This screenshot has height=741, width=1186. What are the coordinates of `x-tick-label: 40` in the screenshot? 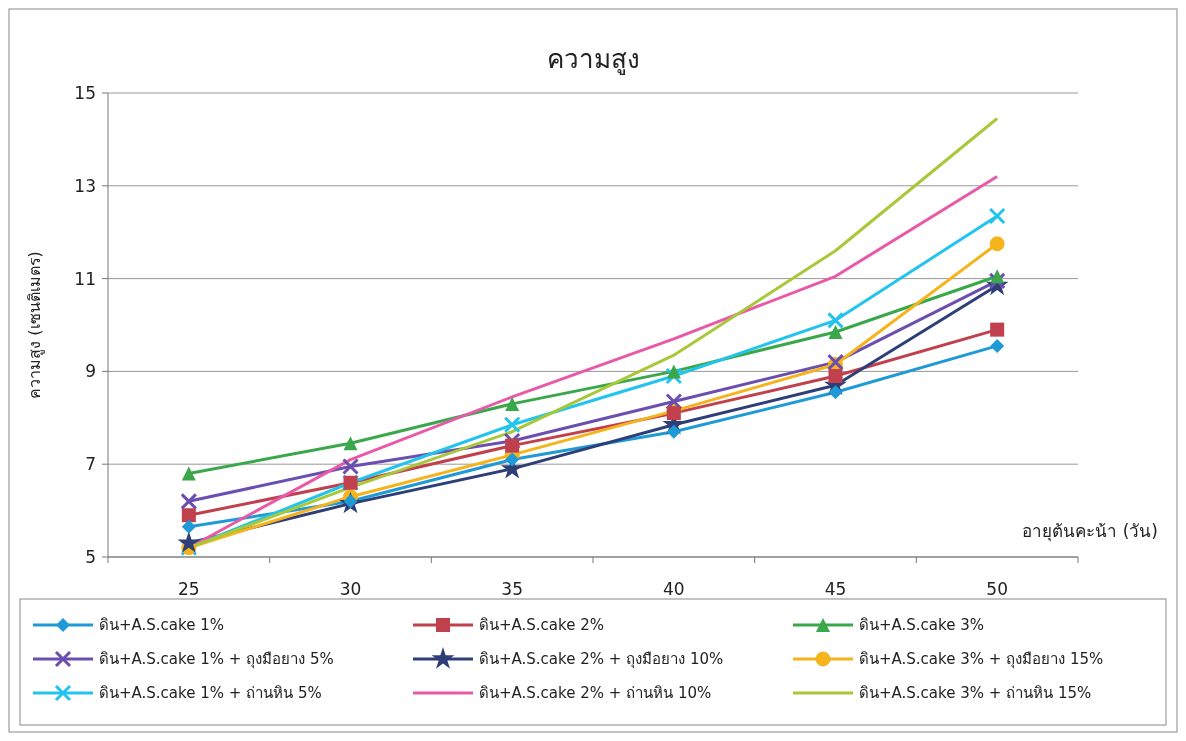 It's located at (674, 589).